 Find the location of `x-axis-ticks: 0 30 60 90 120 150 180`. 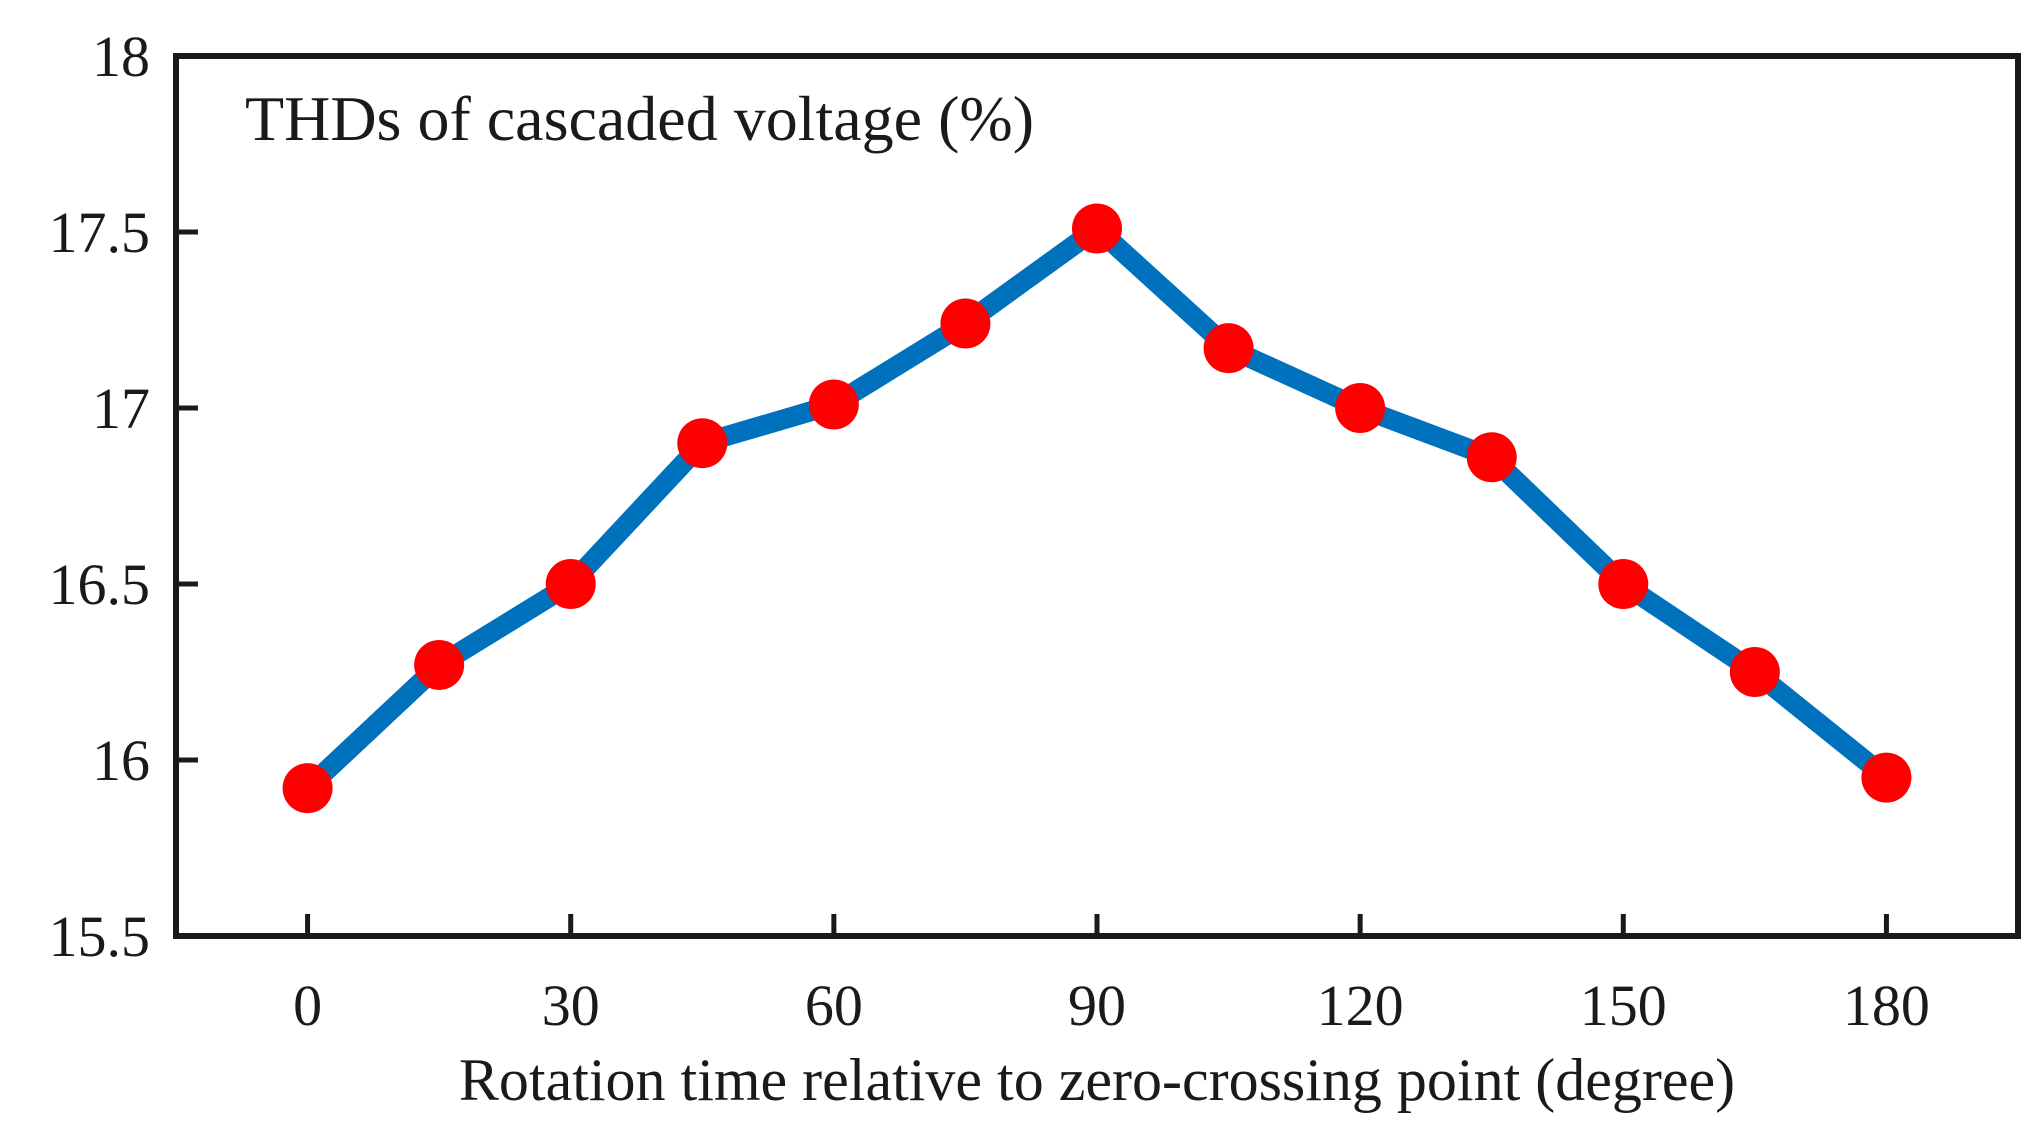

x-axis-ticks: 0 30 60 90 120 150 180 is located at coordinates (1111, 976).